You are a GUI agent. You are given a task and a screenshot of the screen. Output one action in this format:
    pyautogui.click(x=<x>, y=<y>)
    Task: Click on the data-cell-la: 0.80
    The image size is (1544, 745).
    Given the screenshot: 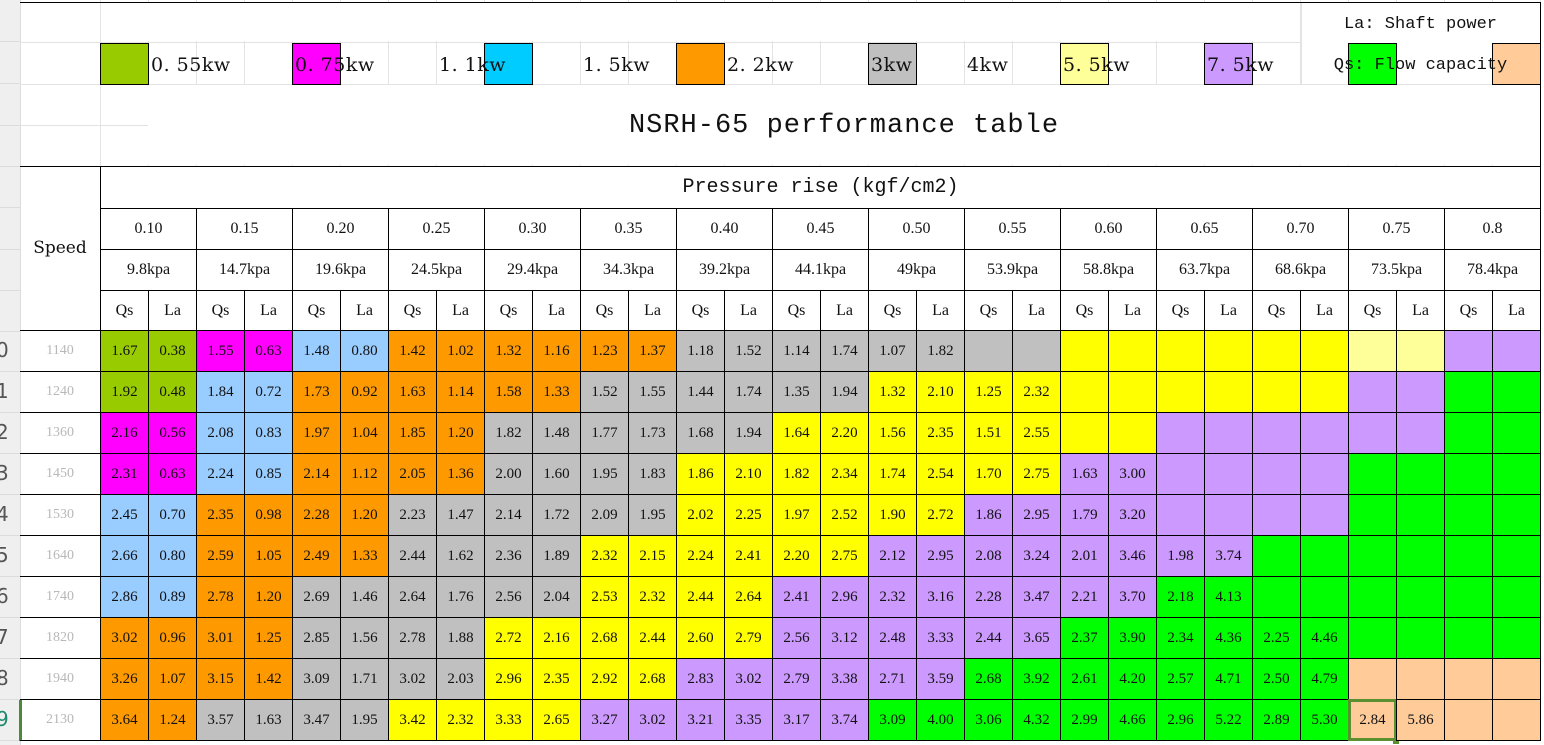 What is the action you would take?
    pyautogui.click(x=364, y=351)
    